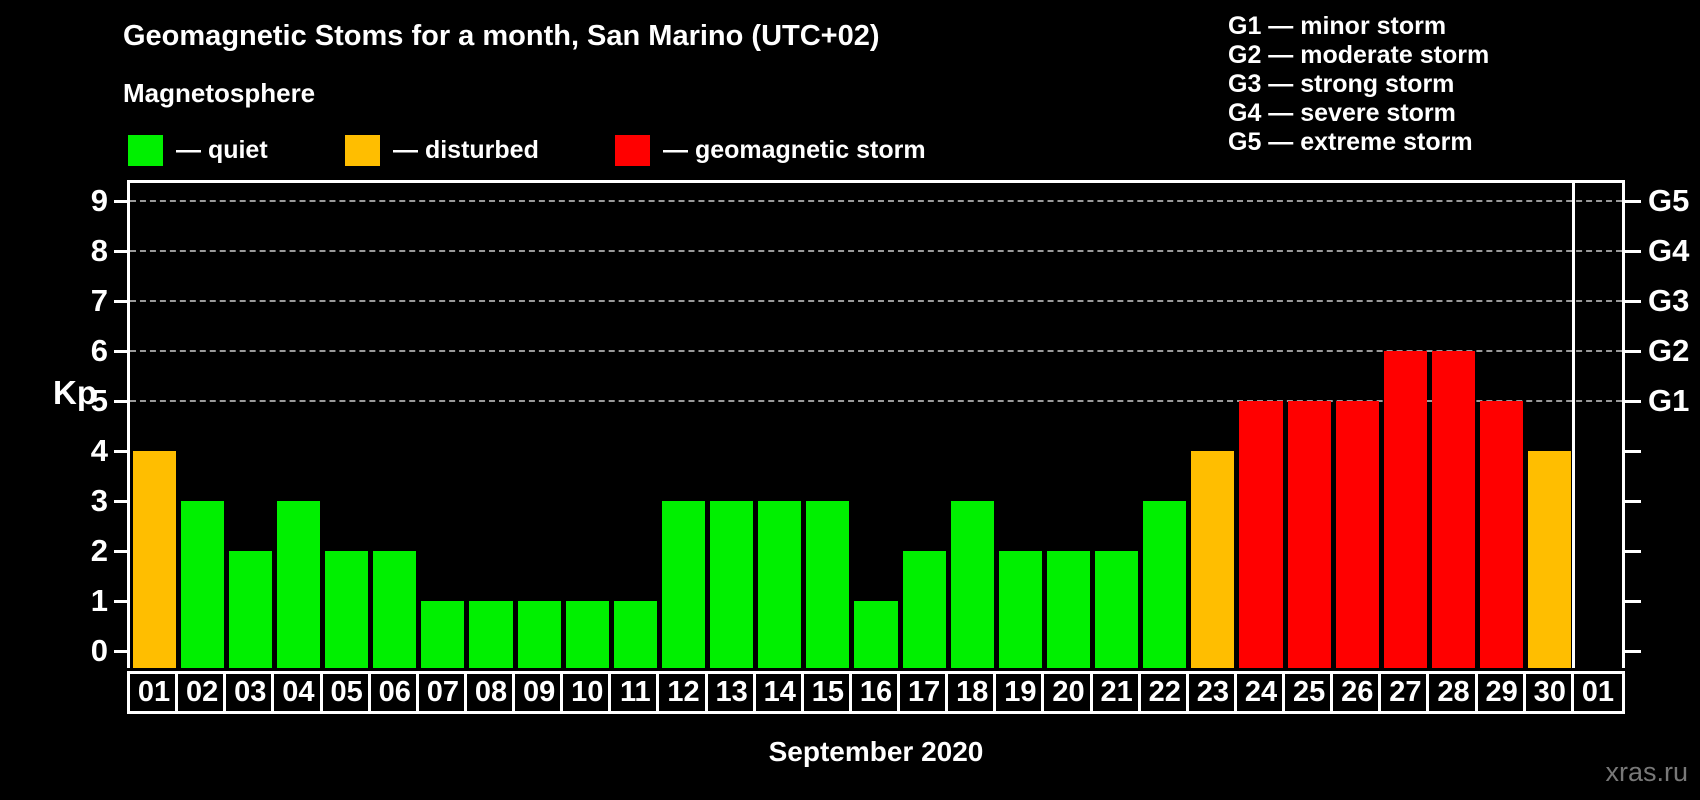  I want to click on day-cell-19: 20, so click(1067, 692).